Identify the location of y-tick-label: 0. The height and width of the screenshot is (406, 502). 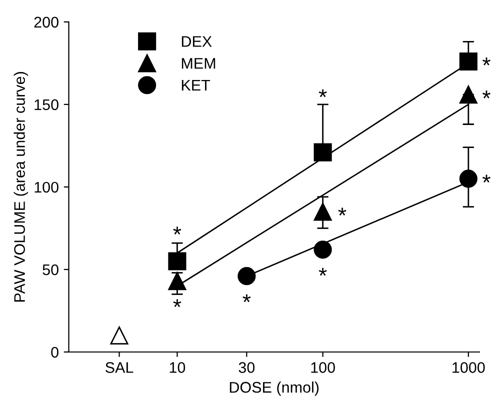
(54, 352).